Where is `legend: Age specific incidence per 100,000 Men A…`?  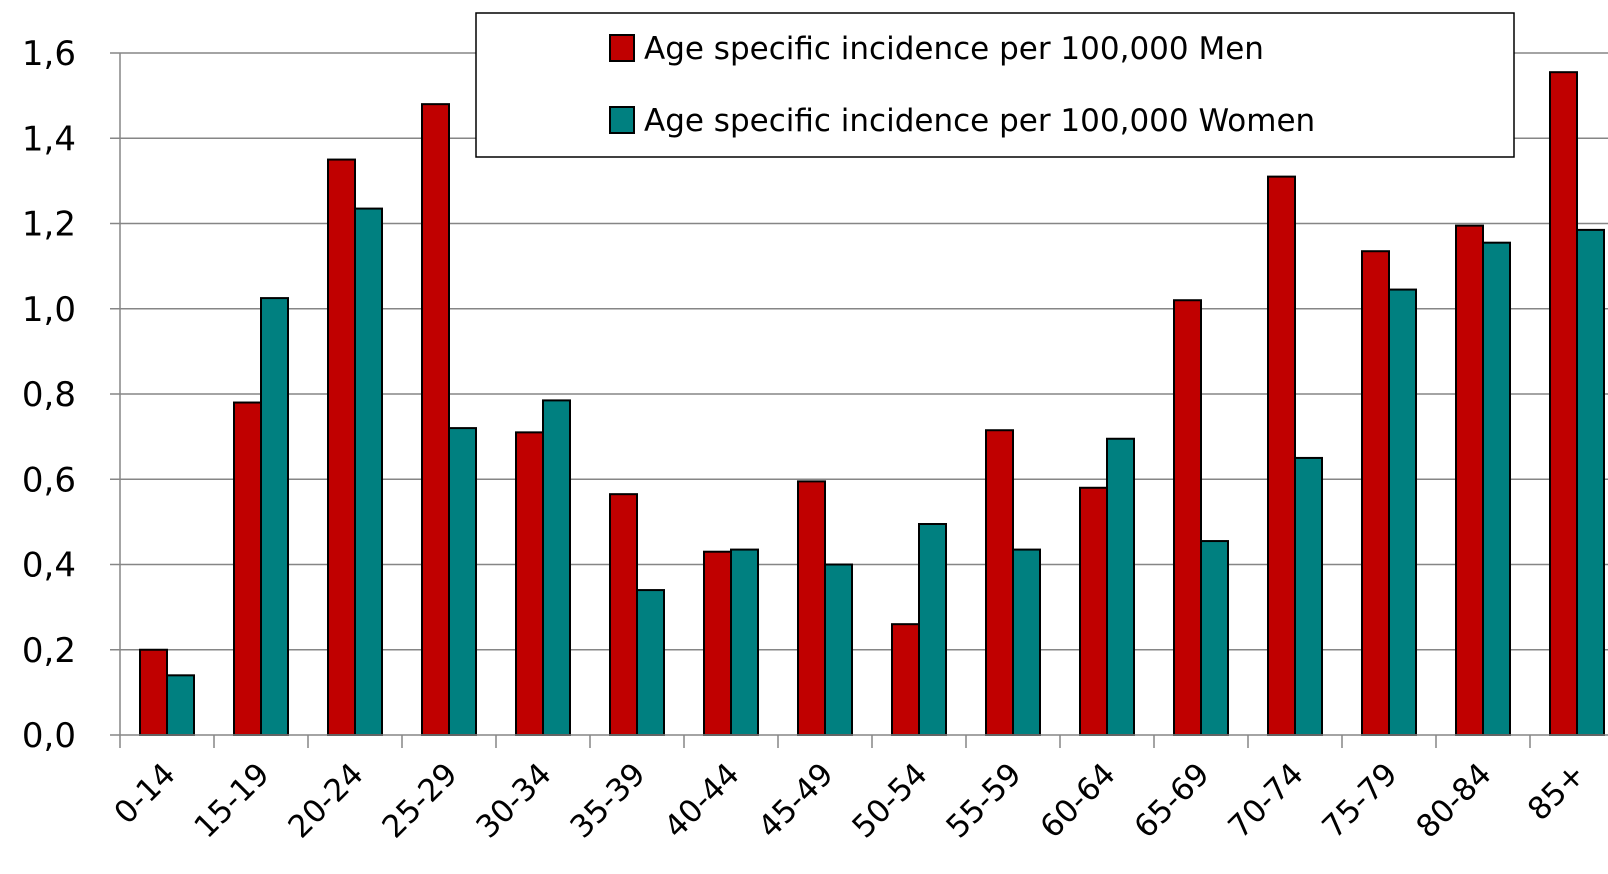 legend: Age specific incidence per 100,000 Men A… is located at coordinates (995, 85).